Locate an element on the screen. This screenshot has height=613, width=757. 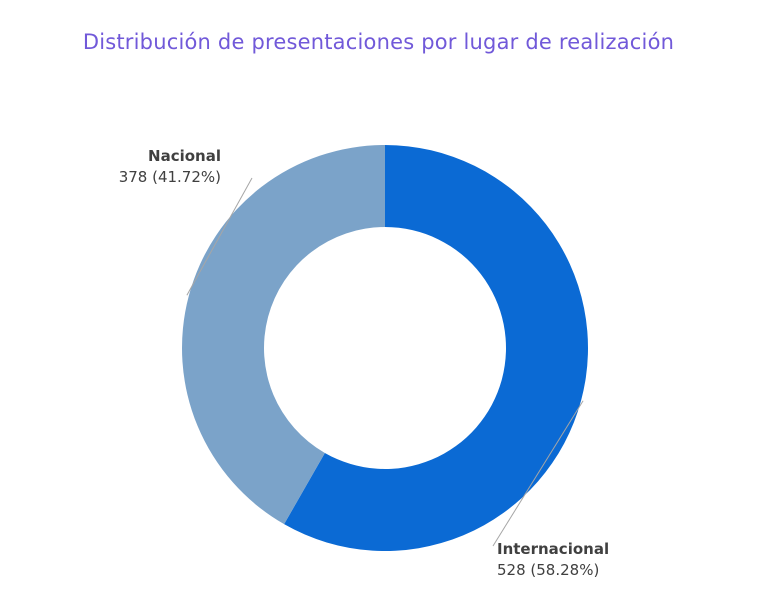
label-value-internacional: 528 (58.28%) is located at coordinates (548, 570).